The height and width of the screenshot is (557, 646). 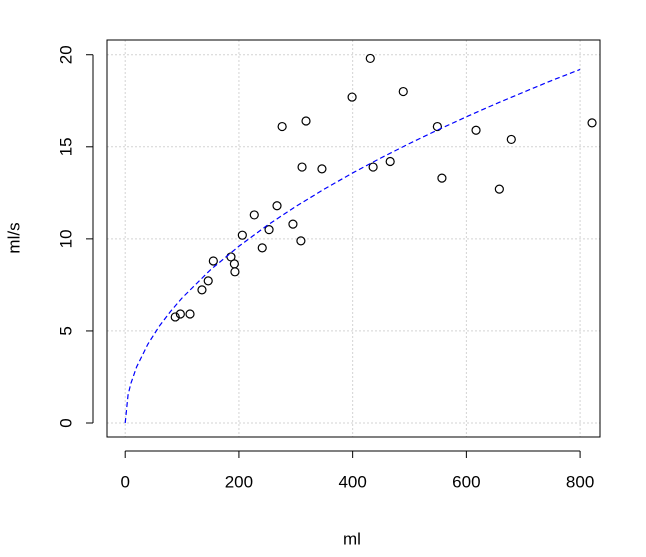 What do you see at coordinates (124, 481) in the screenshot?
I see `x-tick-label: 0` at bounding box center [124, 481].